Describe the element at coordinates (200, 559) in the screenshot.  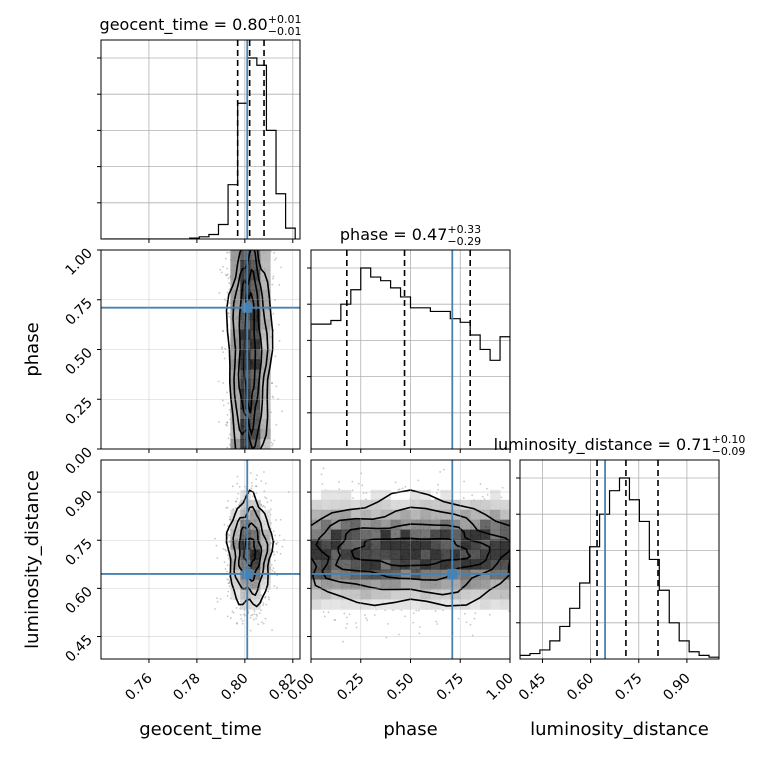
I see `axes-frame` at that location.